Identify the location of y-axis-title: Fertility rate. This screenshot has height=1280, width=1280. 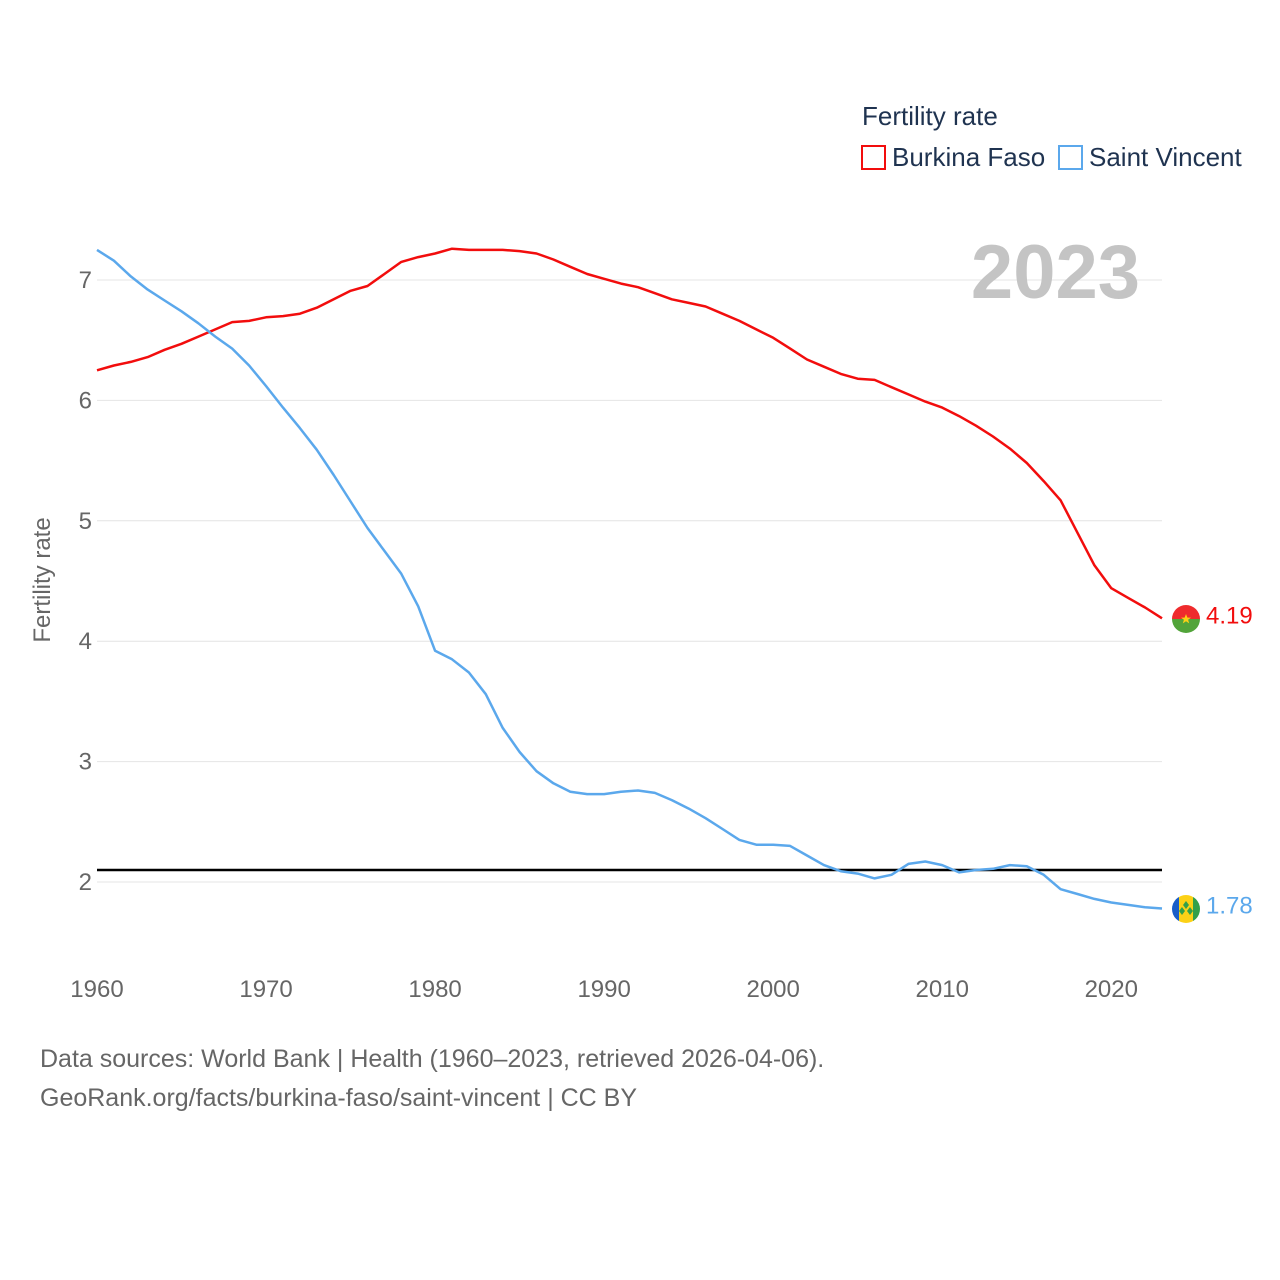
(42, 579).